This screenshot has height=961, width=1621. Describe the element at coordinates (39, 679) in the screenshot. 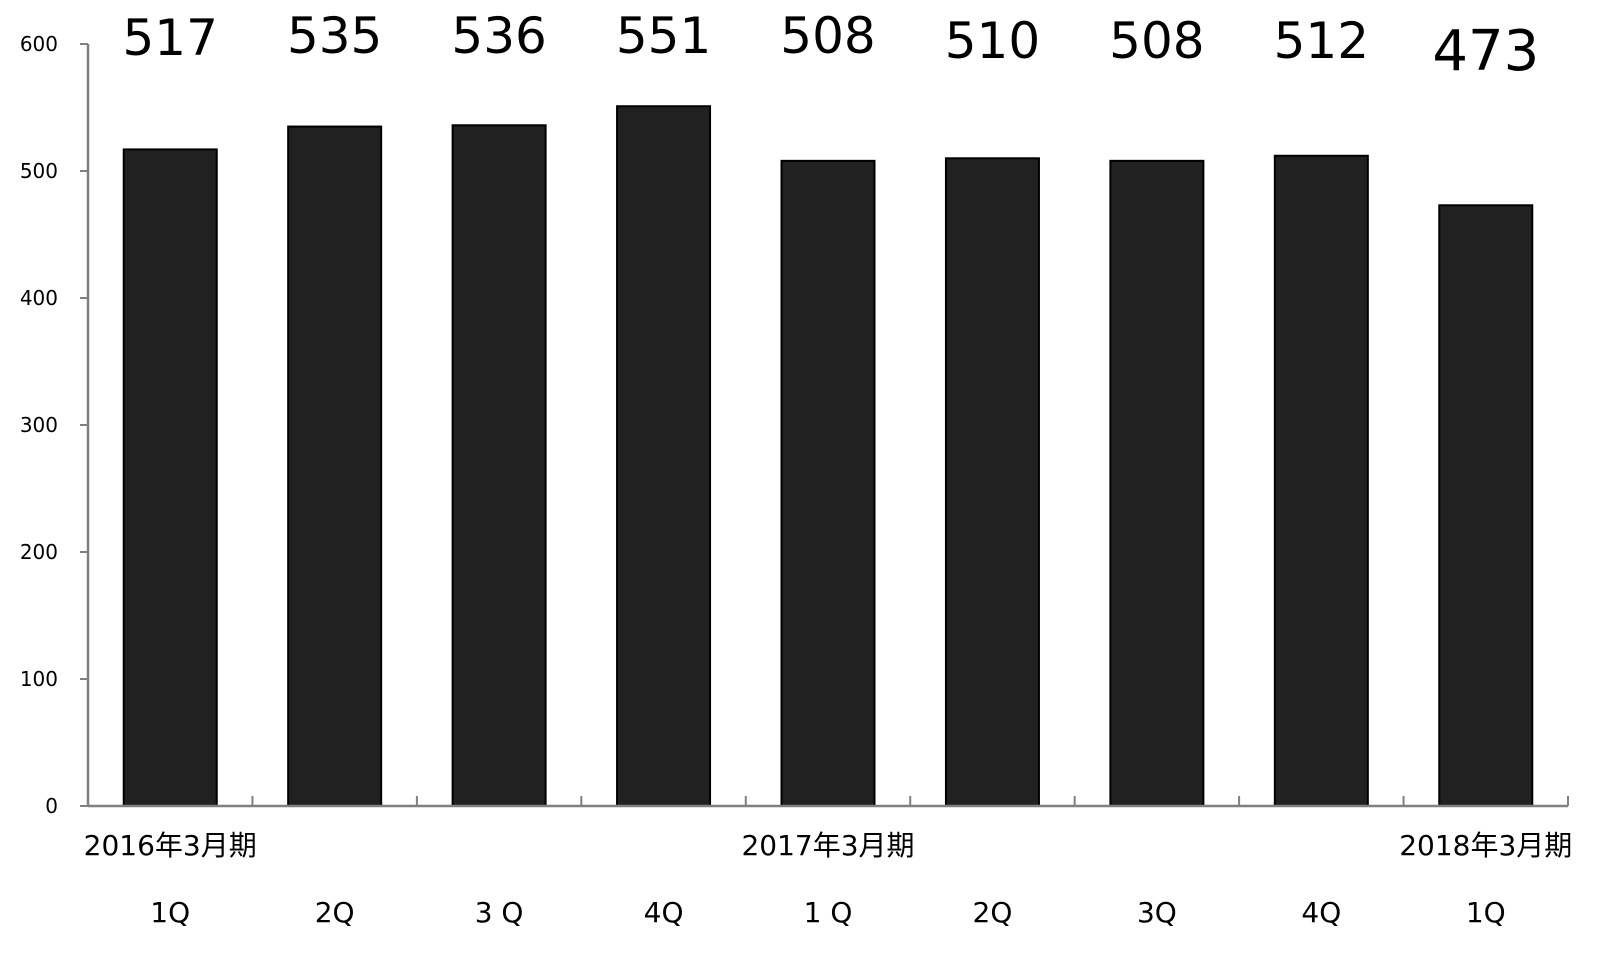

I see `y-tick-label: 100` at that location.